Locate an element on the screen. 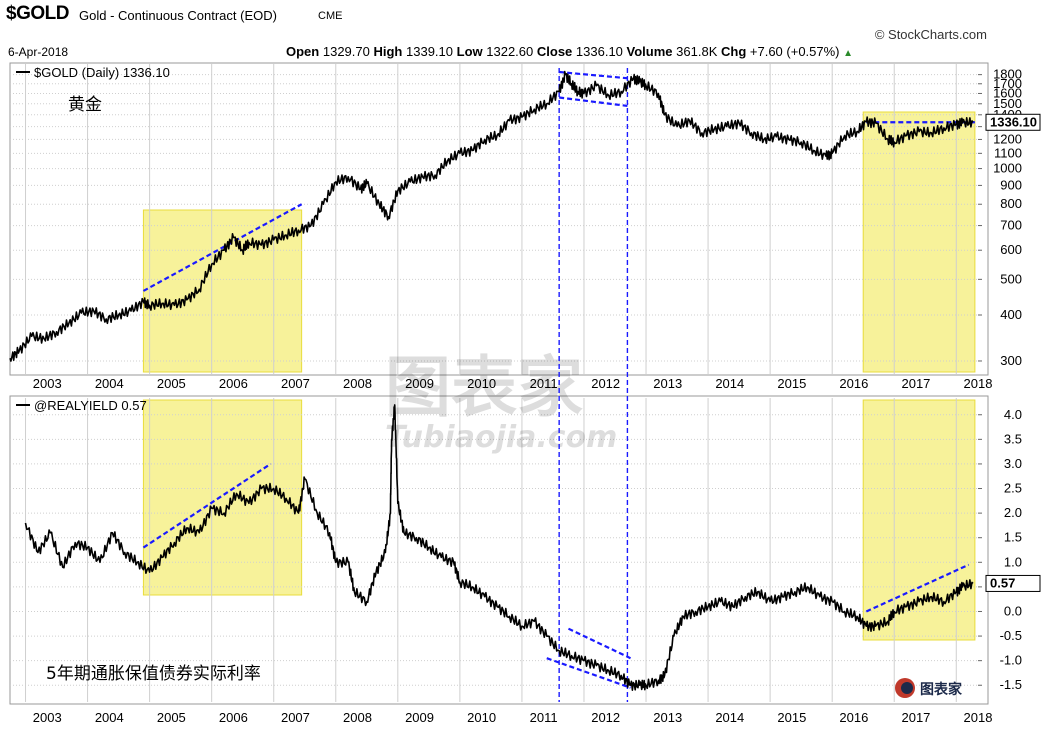 The width and height of the screenshot is (1049, 743). watermark-cn: 图表家 is located at coordinates (484, 387).